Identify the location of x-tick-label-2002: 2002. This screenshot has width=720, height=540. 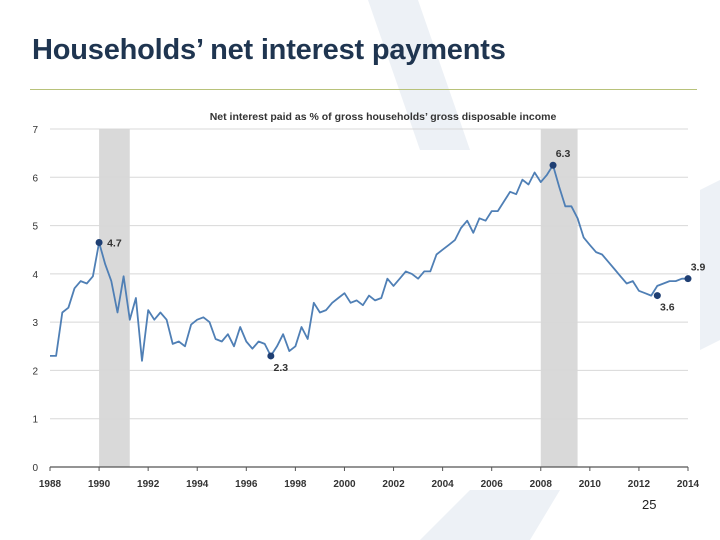
(393, 484).